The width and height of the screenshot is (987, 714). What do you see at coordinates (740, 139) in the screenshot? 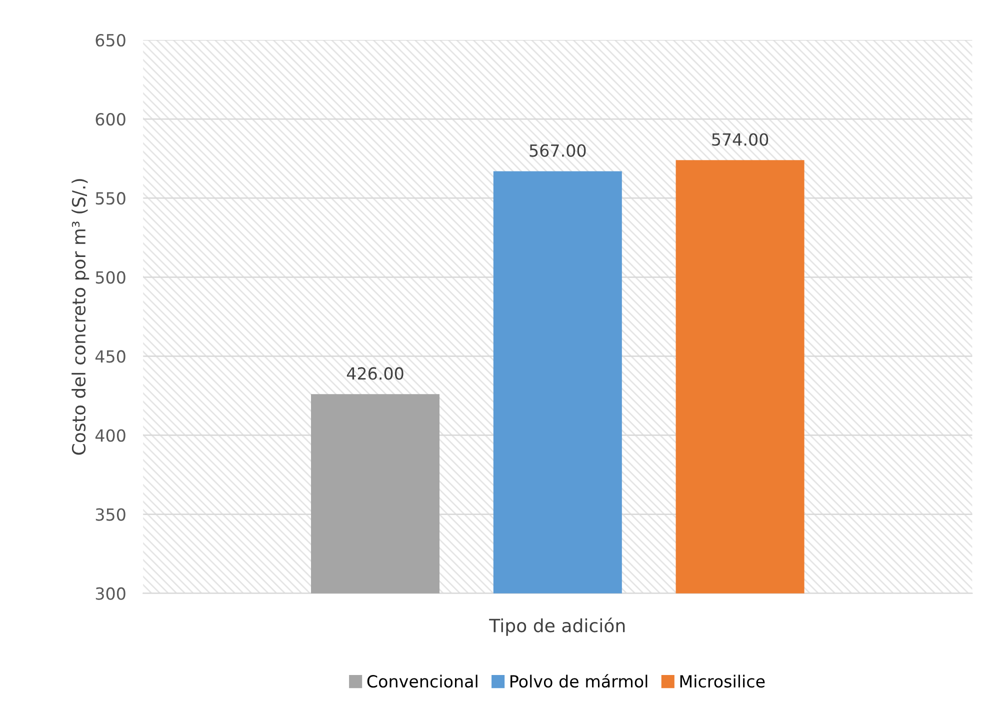
I see `data-label: 574.00` at bounding box center [740, 139].